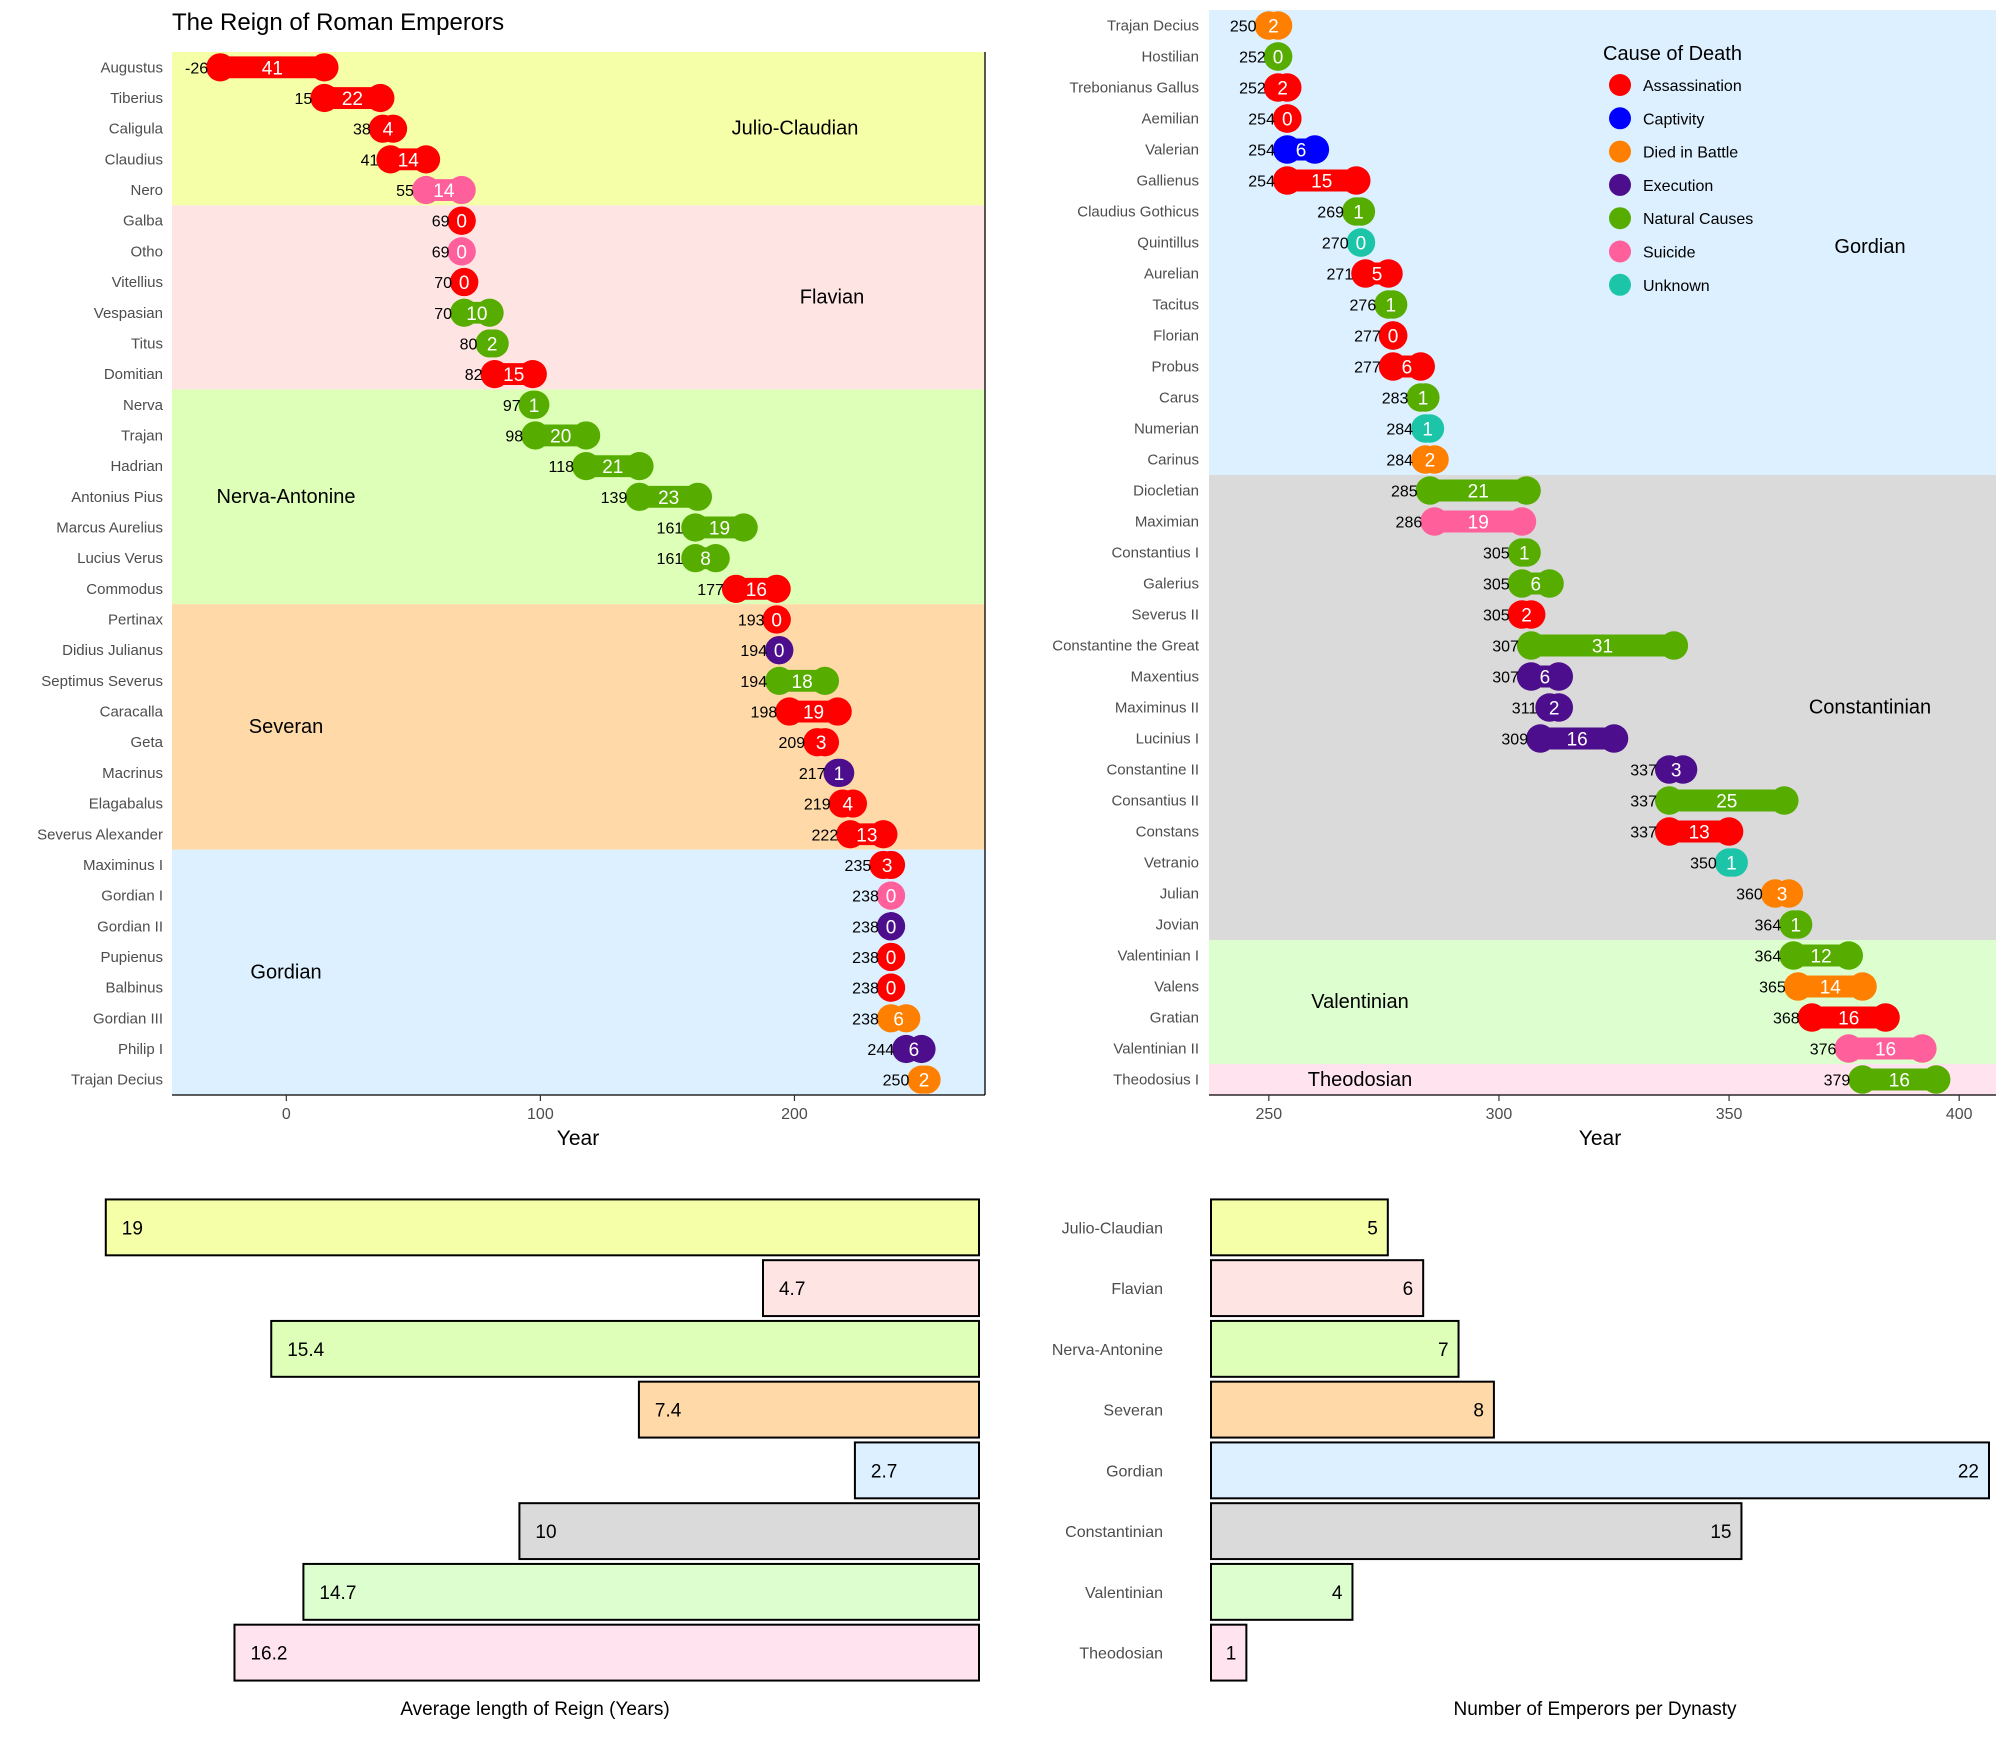  Describe the element at coordinates (1490, 955) in the screenshot. I see `emperor-row-valentinian-i: Valentinian I 364 12` at that location.